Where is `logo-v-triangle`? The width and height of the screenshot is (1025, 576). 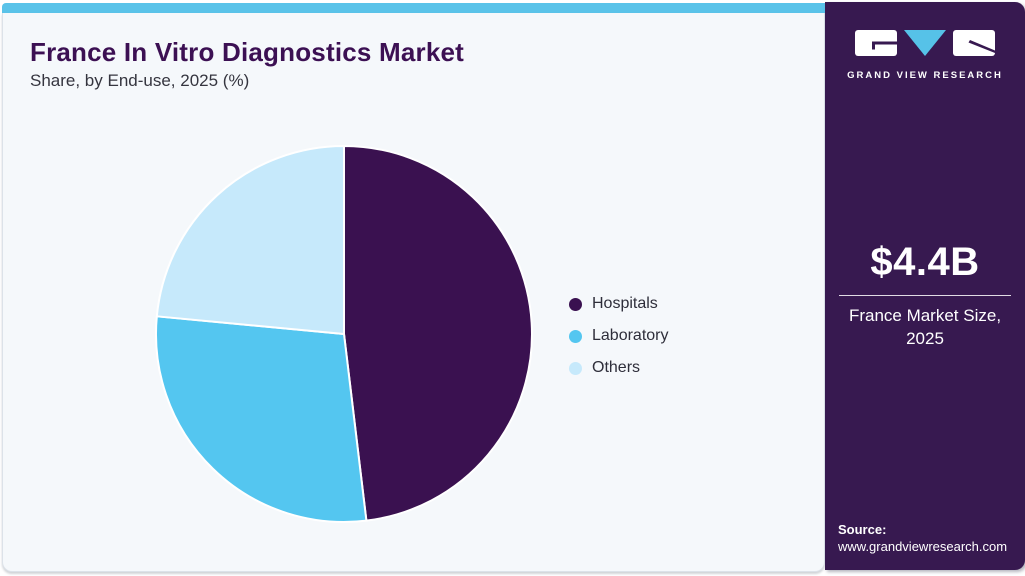 logo-v-triangle is located at coordinates (925, 43).